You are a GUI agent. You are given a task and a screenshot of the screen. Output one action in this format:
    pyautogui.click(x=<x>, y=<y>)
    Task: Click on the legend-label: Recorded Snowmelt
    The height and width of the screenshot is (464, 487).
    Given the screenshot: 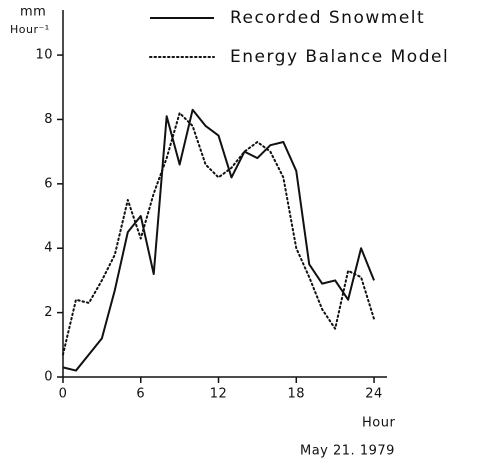 What is the action you would take?
    pyautogui.click(x=327, y=18)
    